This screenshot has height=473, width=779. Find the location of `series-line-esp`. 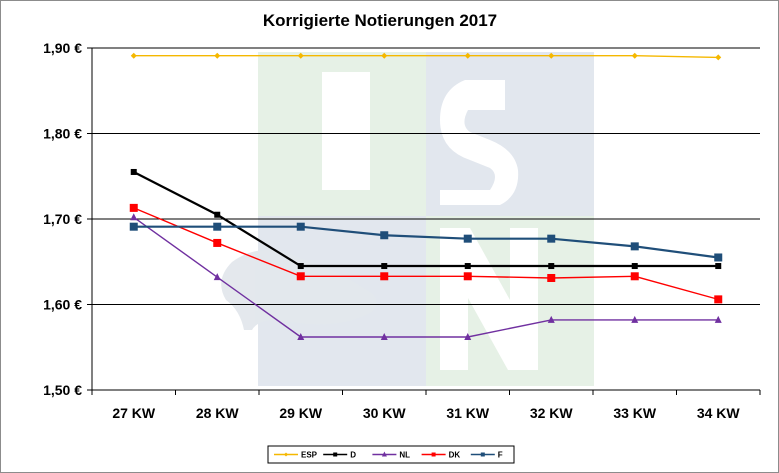

series-line-esp is located at coordinates (426, 56).